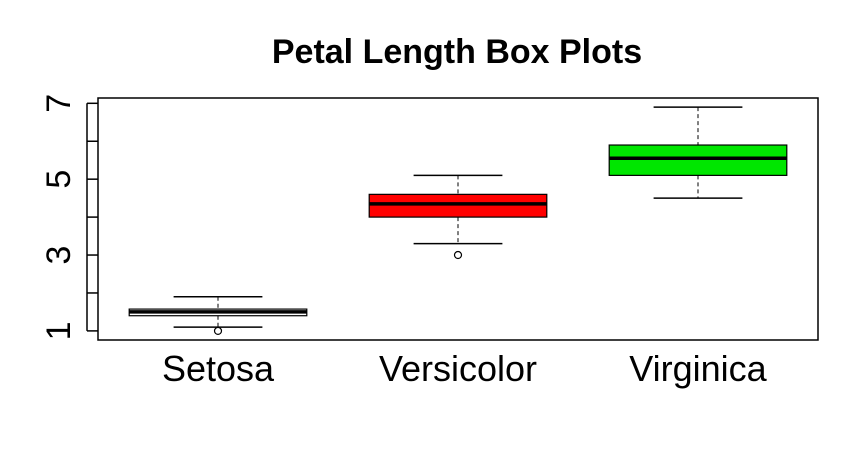 The height and width of the screenshot is (461, 867). What do you see at coordinates (59, 330) in the screenshot?
I see `y-tick-label-1: 1` at bounding box center [59, 330].